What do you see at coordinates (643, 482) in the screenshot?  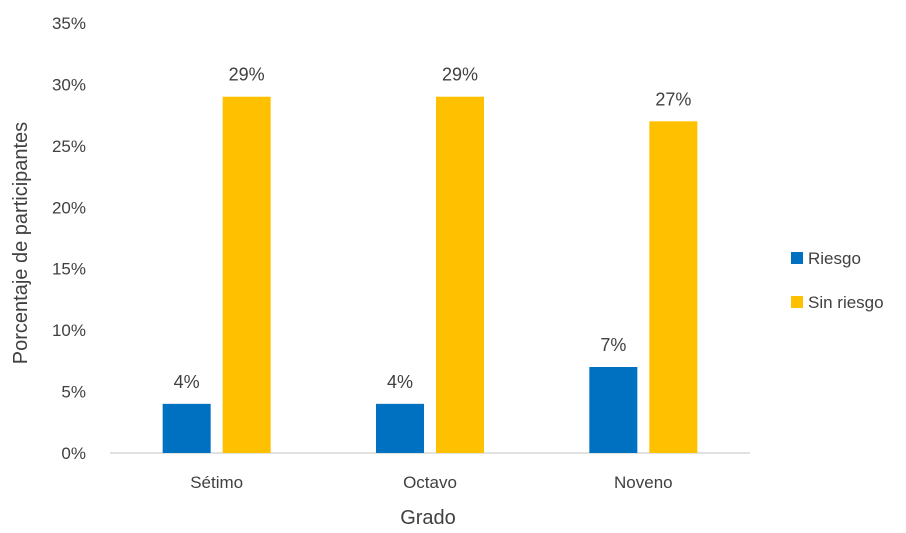 I see `x-tick-label: Noveno` at bounding box center [643, 482].